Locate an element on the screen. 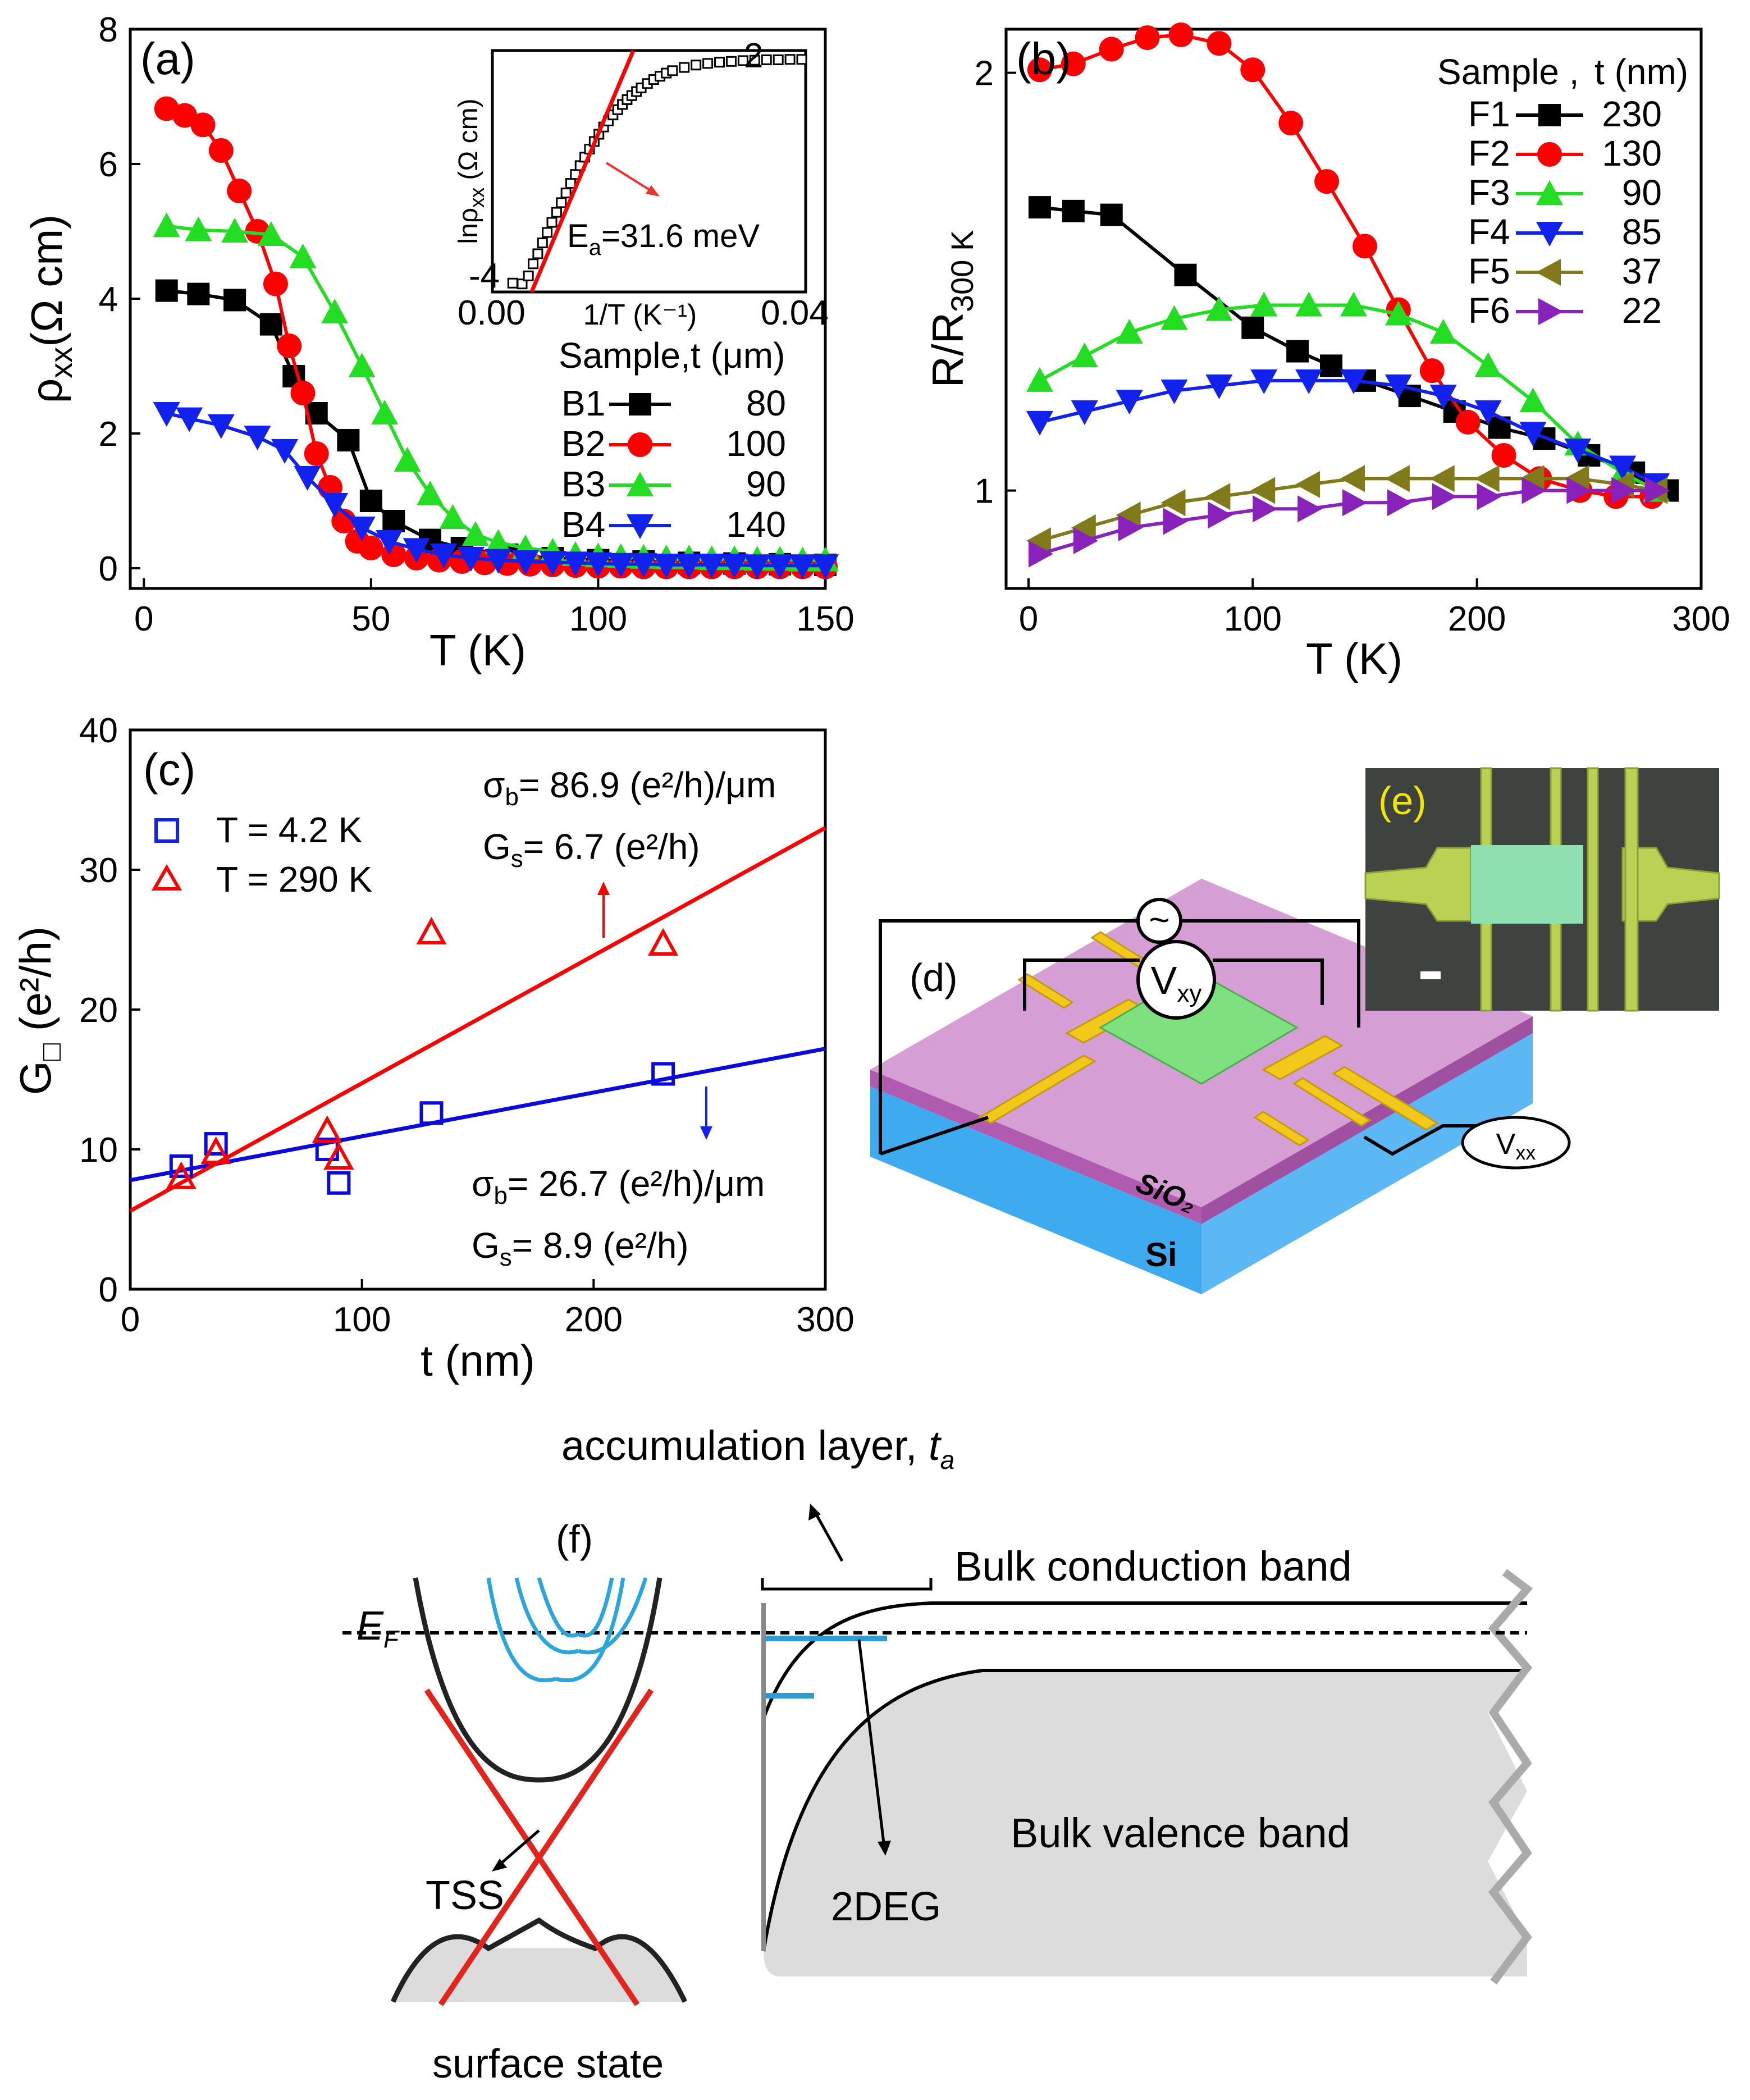  legend-b-marker-F5 is located at coordinates (1548, 272).